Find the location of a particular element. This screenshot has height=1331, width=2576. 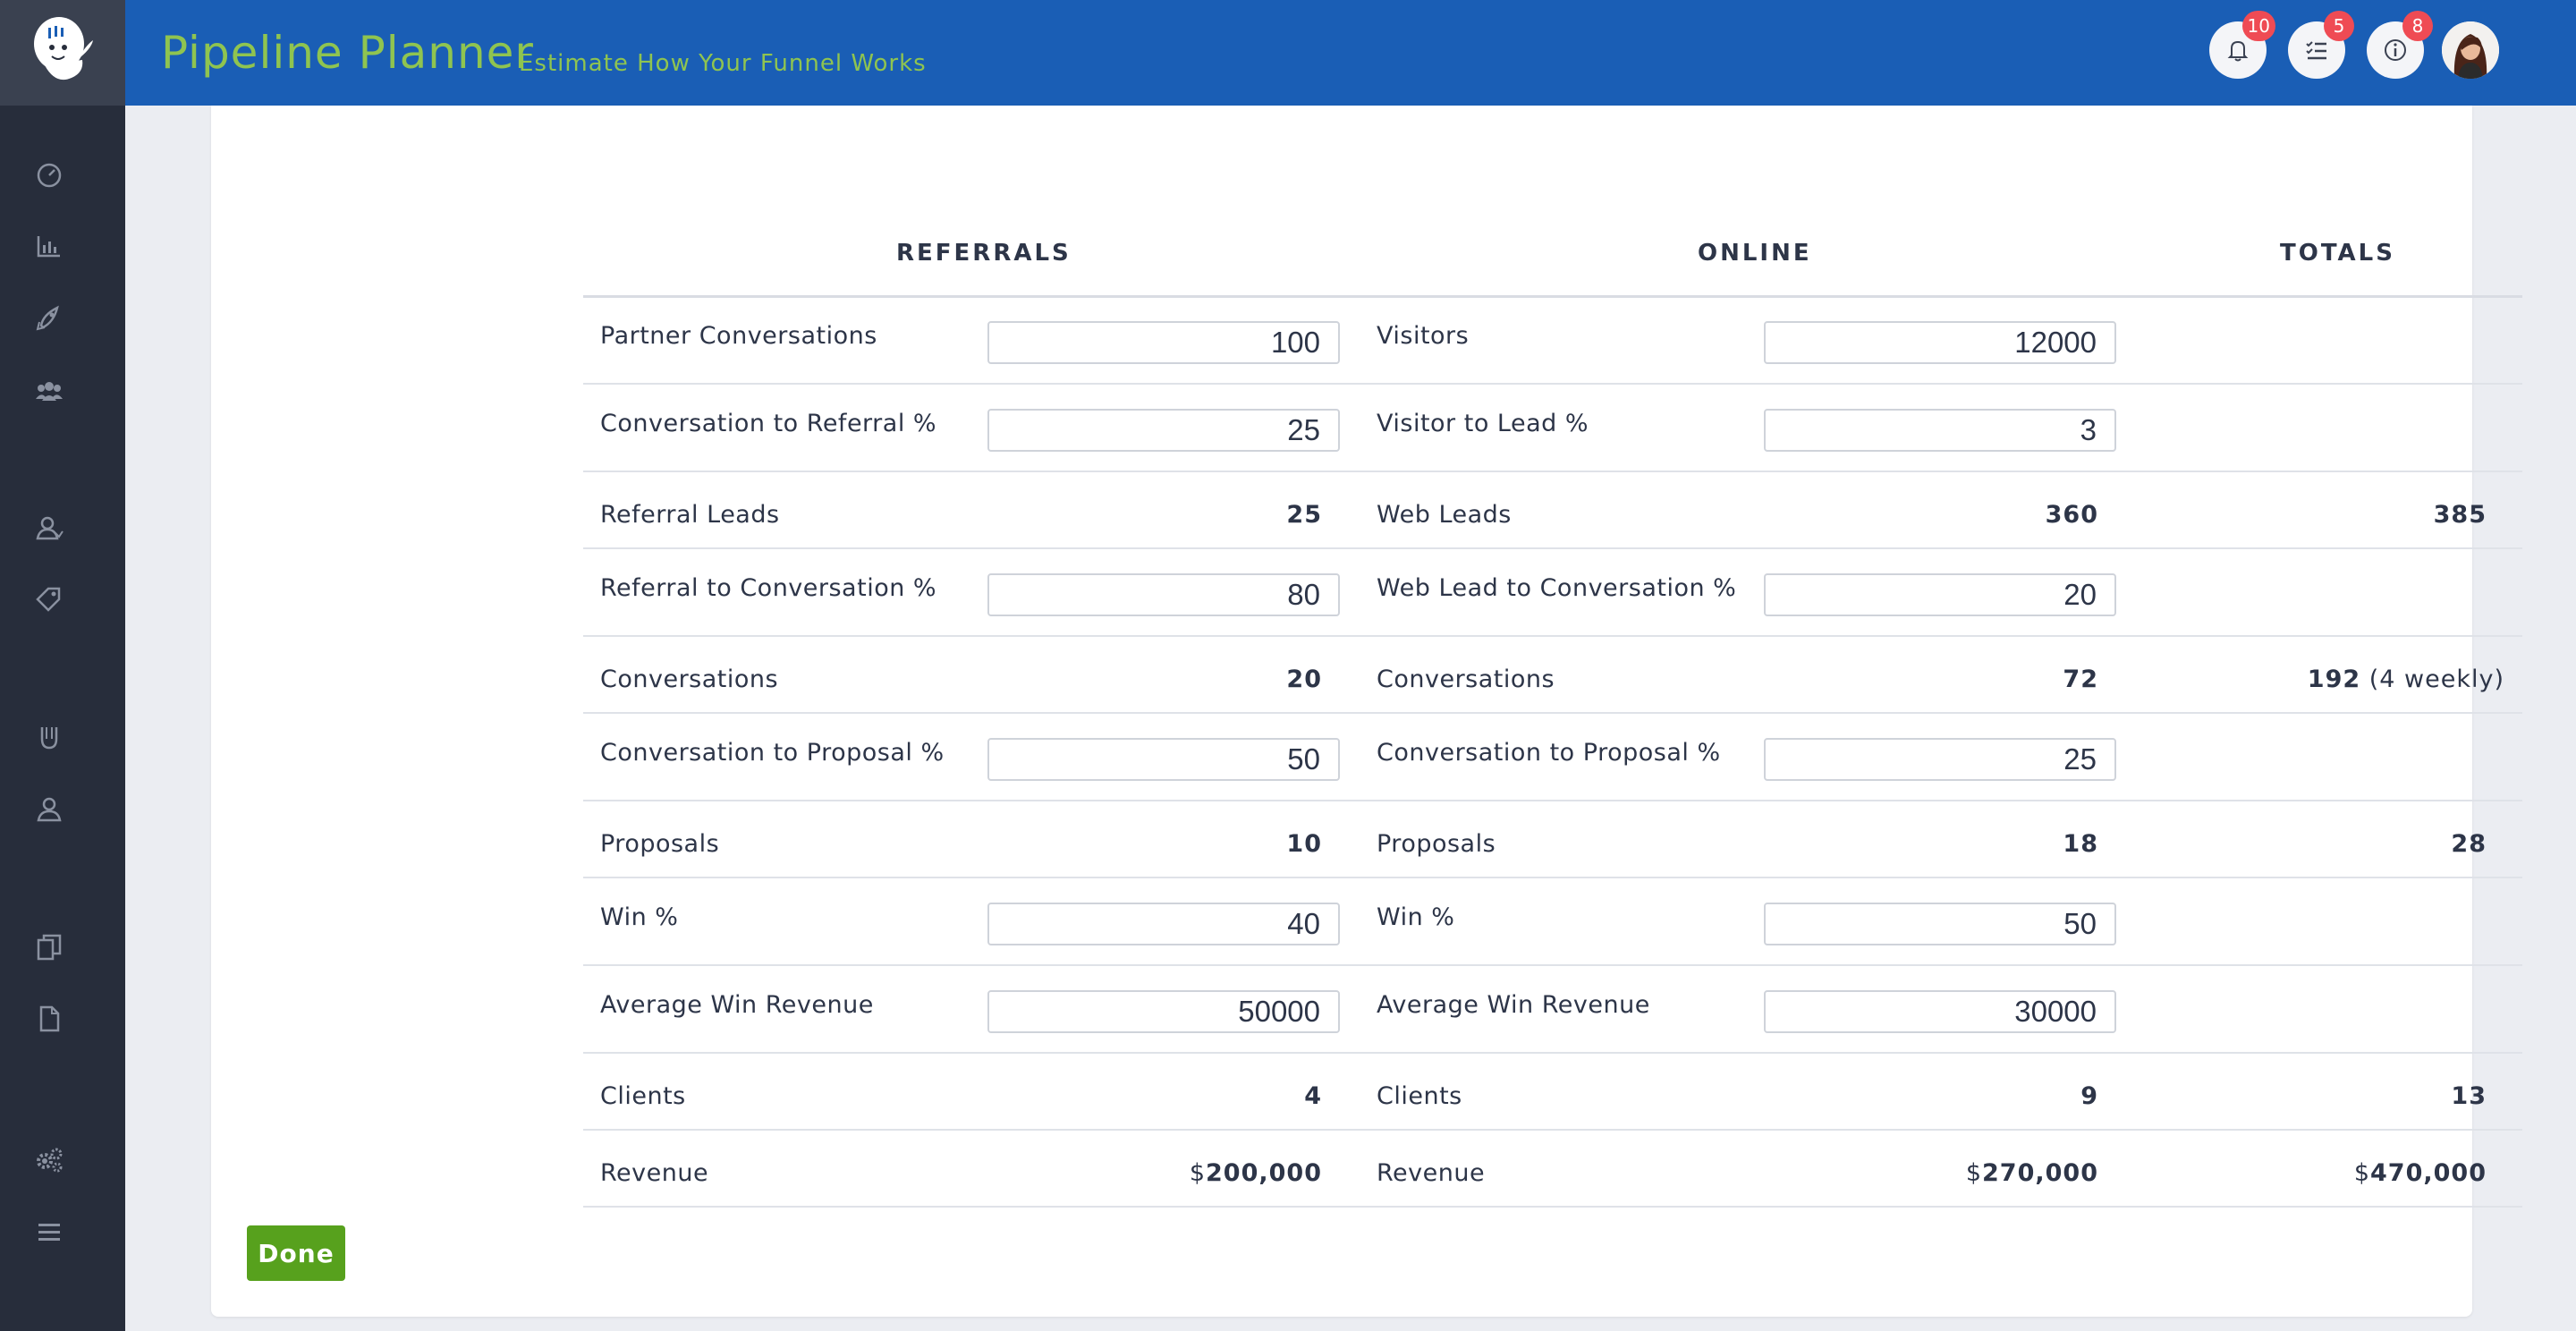

total-value: $470,000 is located at coordinates (2420, 1173).